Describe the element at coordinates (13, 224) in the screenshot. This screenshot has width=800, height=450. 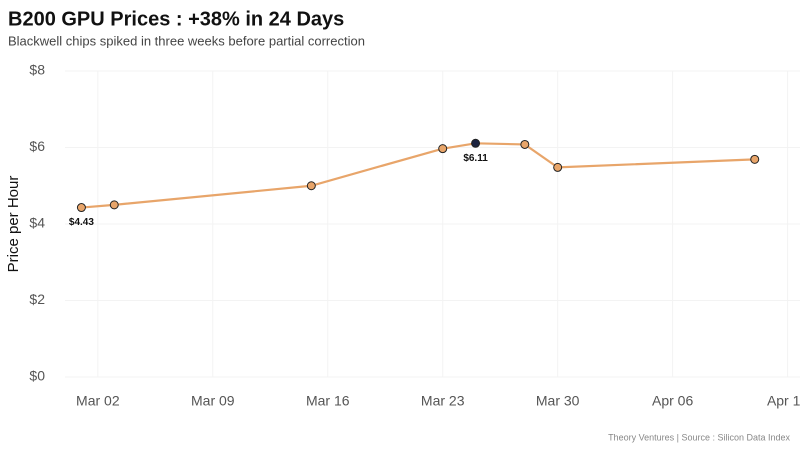
I see `y-axis-label: Price per Hour` at that location.